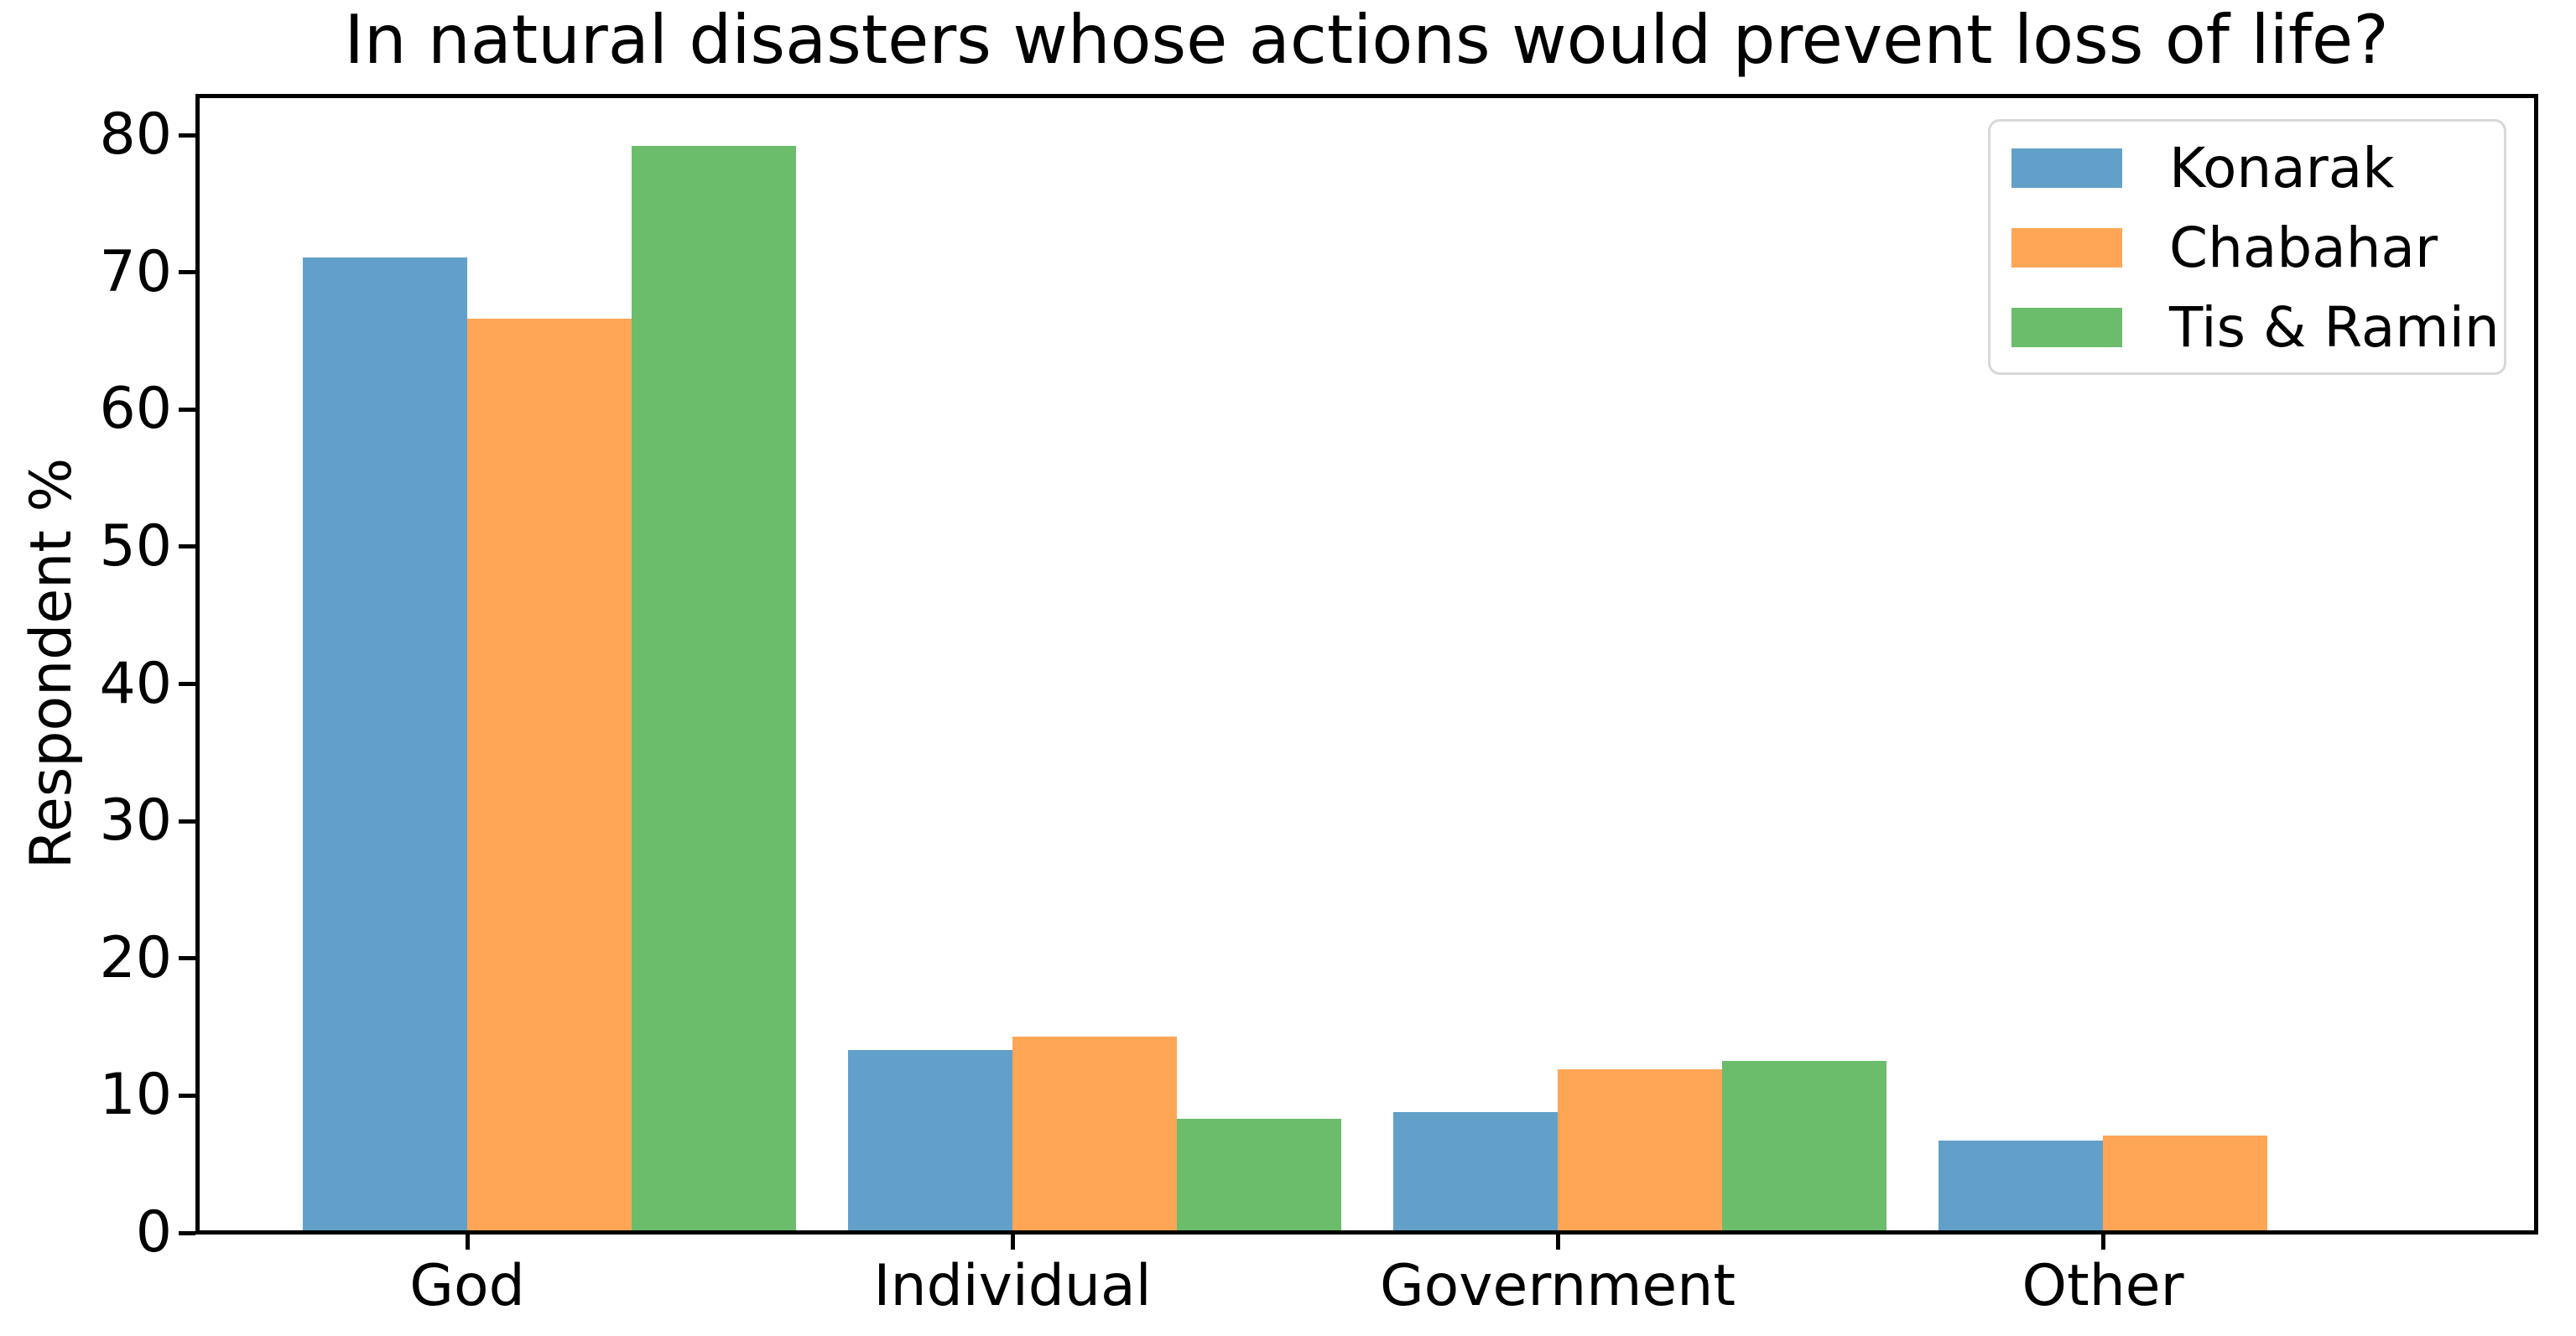 The width and height of the screenshot is (2576, 1336). What do you see at coordinates (2102, 1241) in the screenshot?
I see `x-tick-mark-other` at bounding box center [2102, 1241].